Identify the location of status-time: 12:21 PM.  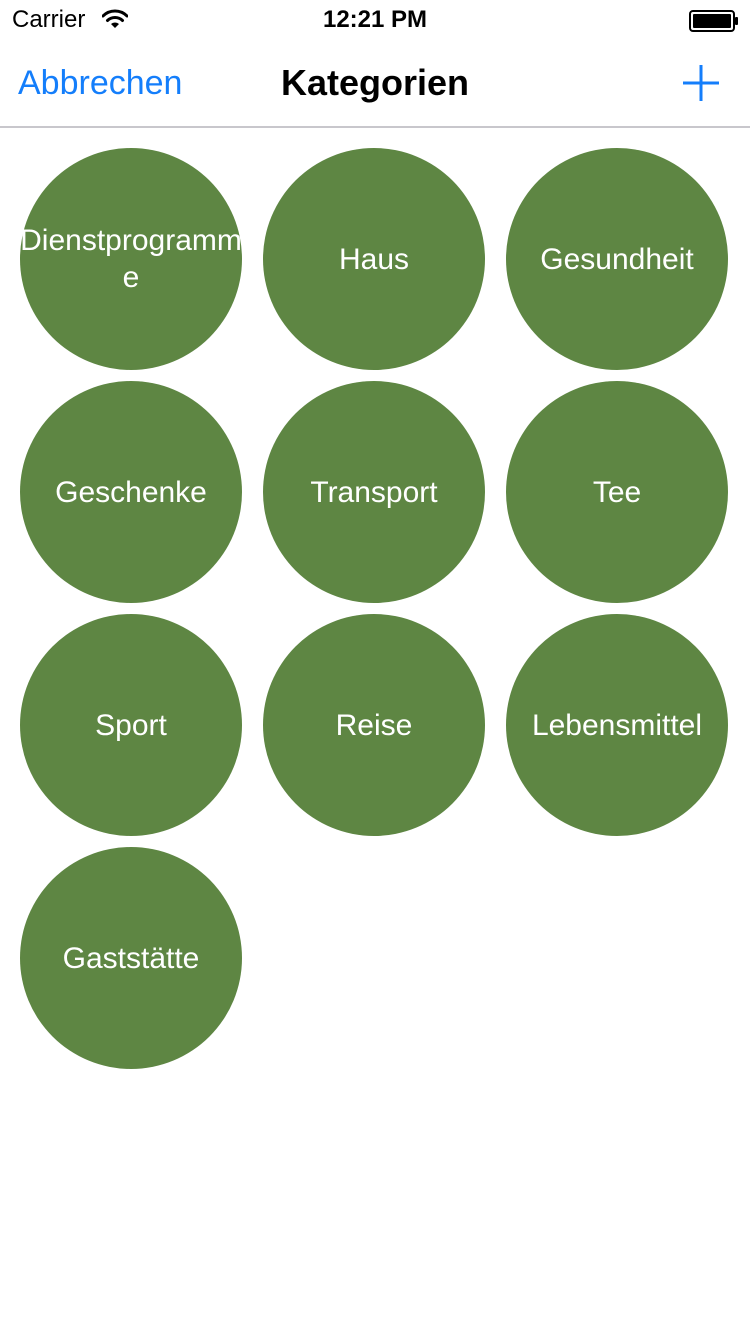
(375, 19).